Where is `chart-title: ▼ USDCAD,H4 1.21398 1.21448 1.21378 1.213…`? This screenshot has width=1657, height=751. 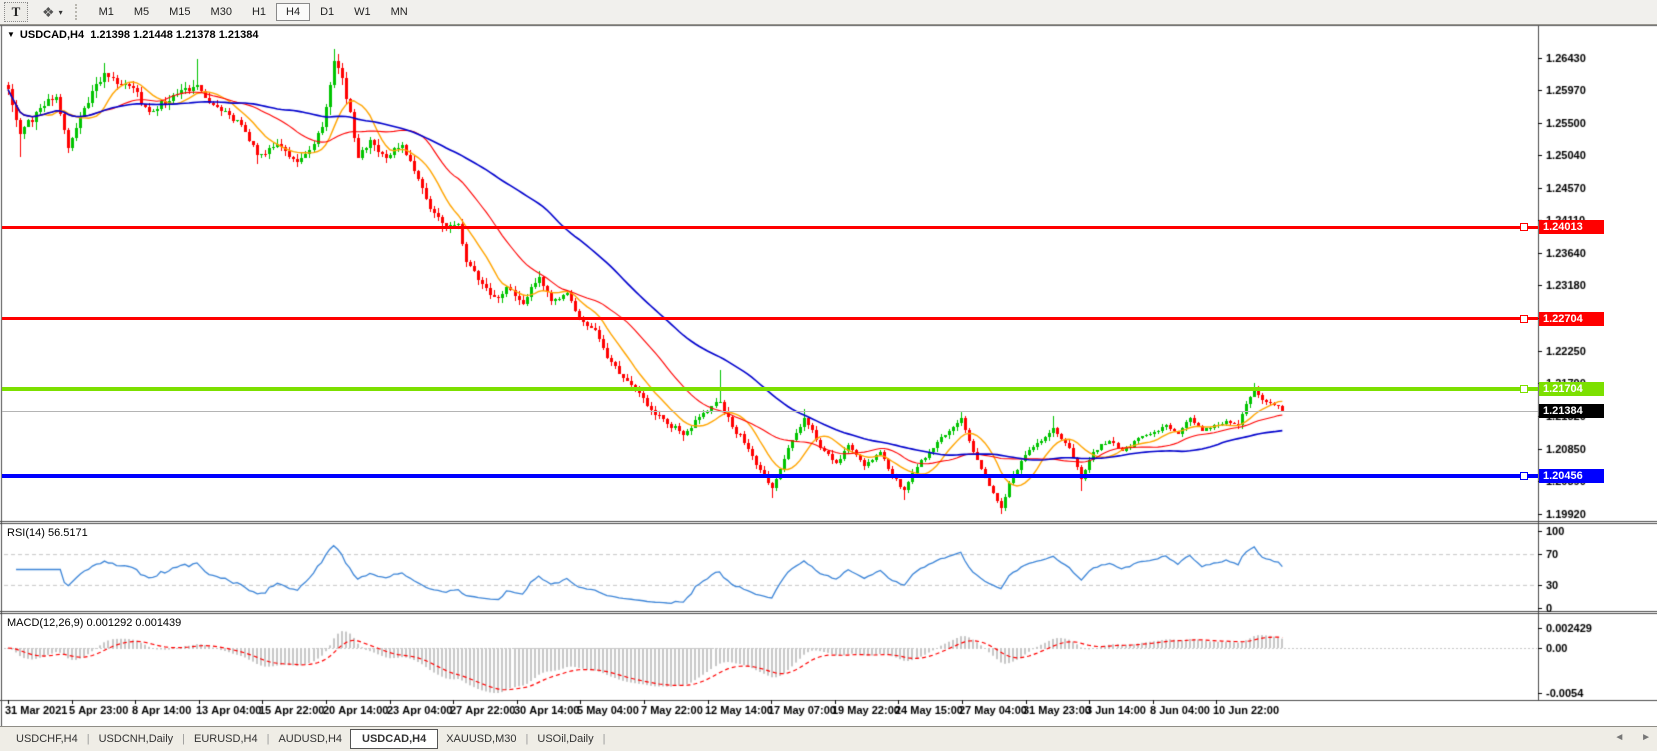
chart-title: ▼ USDCAD,H4 1.21398 1.21448 1.21378 1.213… is located at coordinates (132, 35).